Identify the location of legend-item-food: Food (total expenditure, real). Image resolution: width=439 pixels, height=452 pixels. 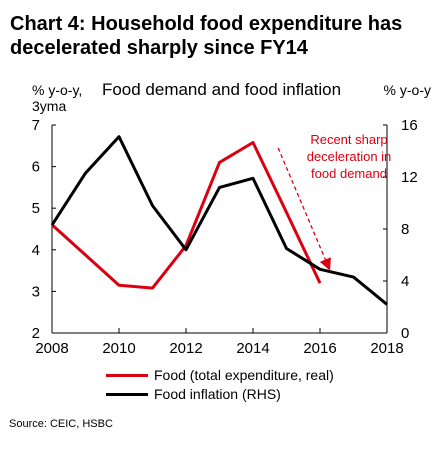
(220, 375).